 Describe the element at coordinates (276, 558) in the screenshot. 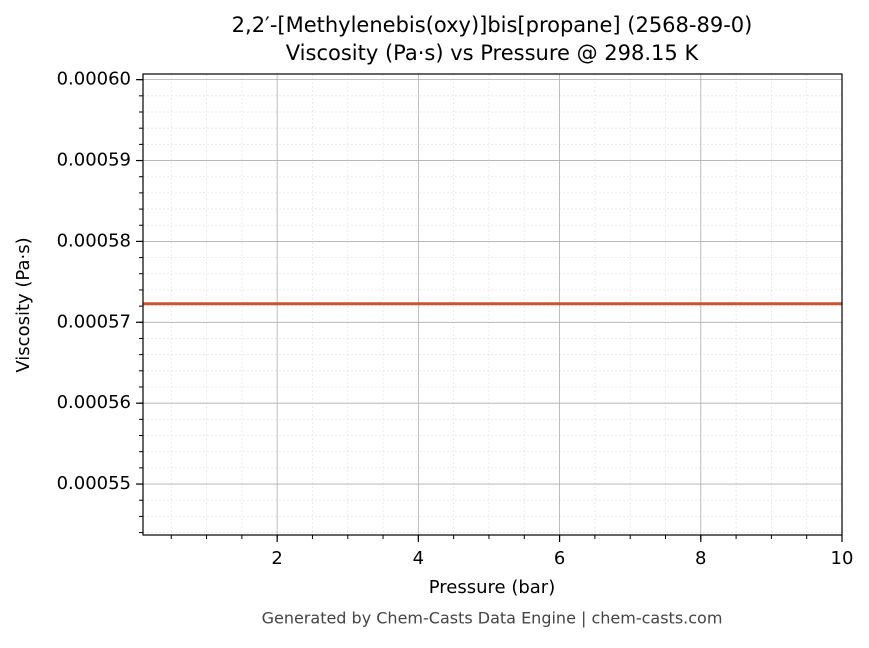

I see `x-tick-label: 2` at that location.